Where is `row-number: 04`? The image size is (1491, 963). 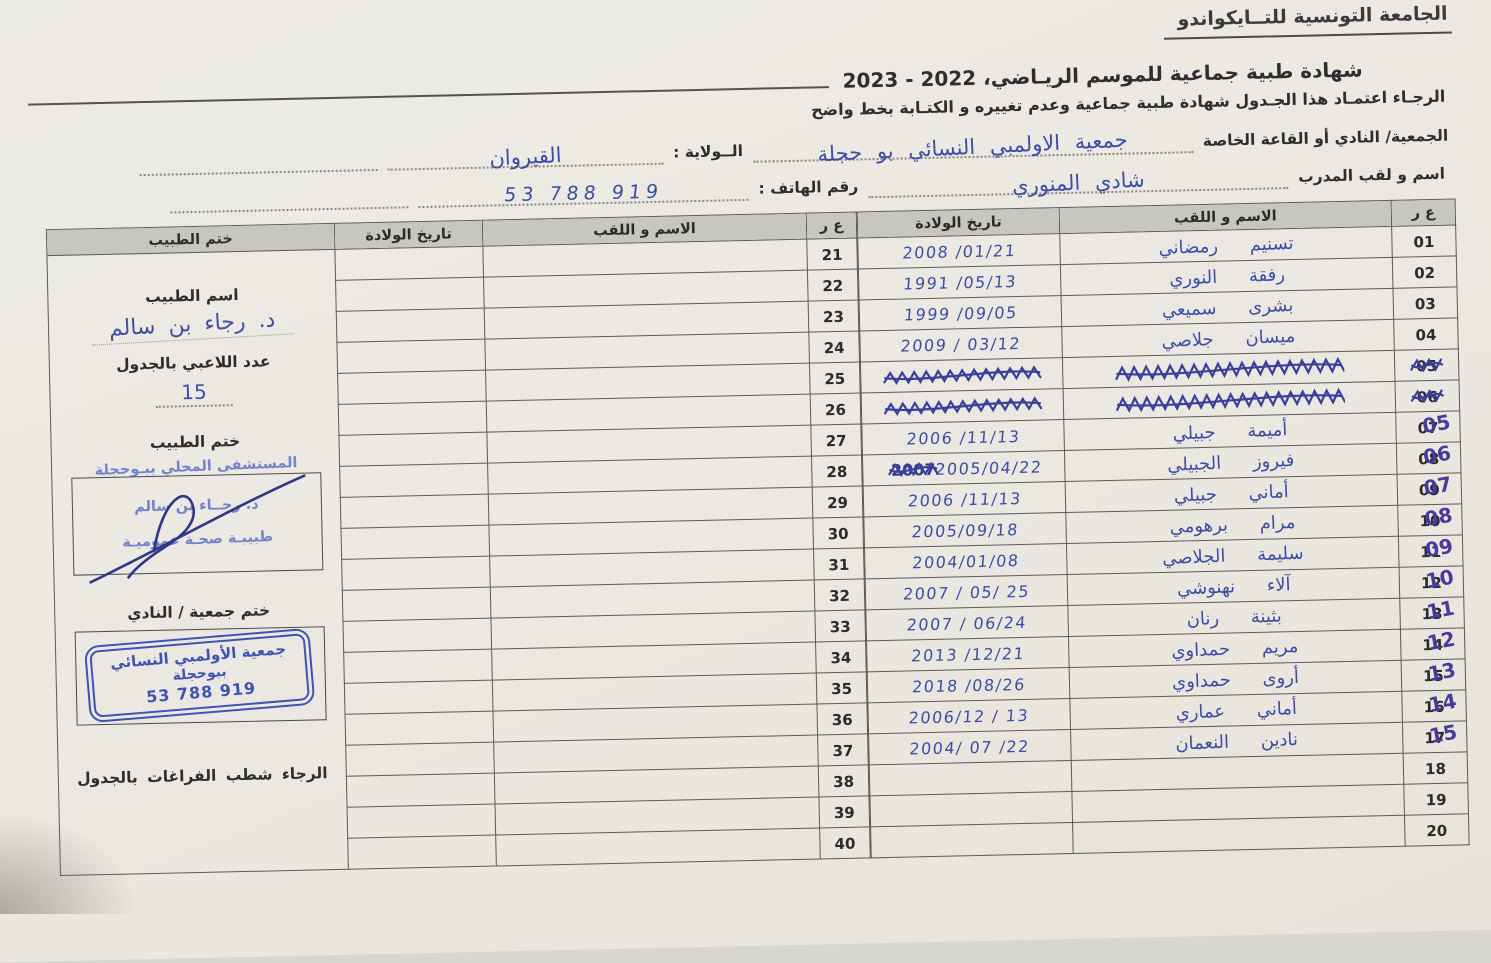
row-number: 04 is located at coordinates (1425, 334).